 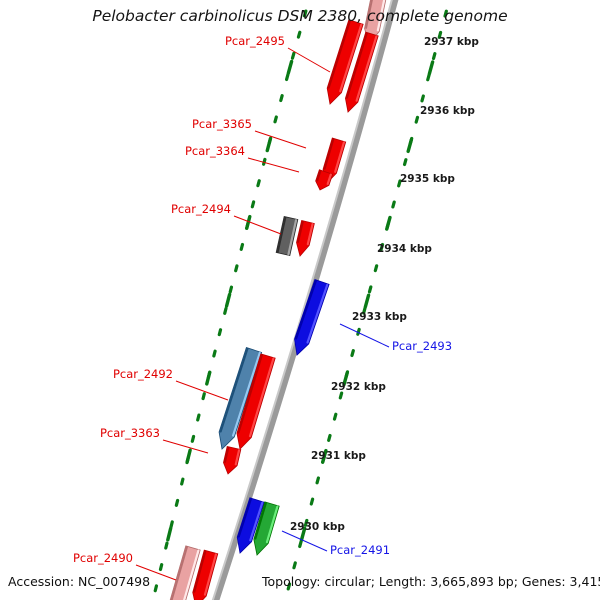 What do you see at coordinates (215, 151) in the screenshot?
I see `feature-label-pcar-3364: Pcar_3364` at bounding box center [215, 151].